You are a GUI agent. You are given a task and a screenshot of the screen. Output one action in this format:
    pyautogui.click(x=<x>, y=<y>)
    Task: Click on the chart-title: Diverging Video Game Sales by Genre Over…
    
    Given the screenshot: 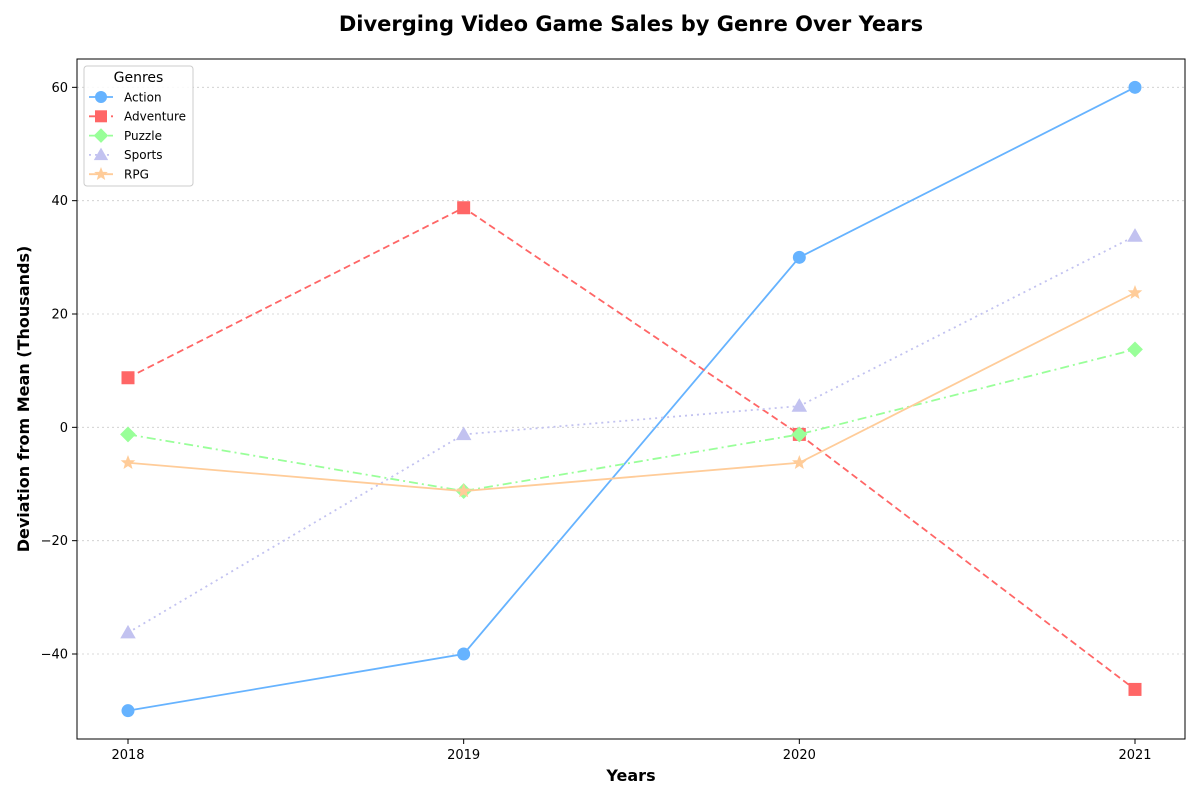 What is the action you would take?
    pyautogui.click(x=631, y=24)
    